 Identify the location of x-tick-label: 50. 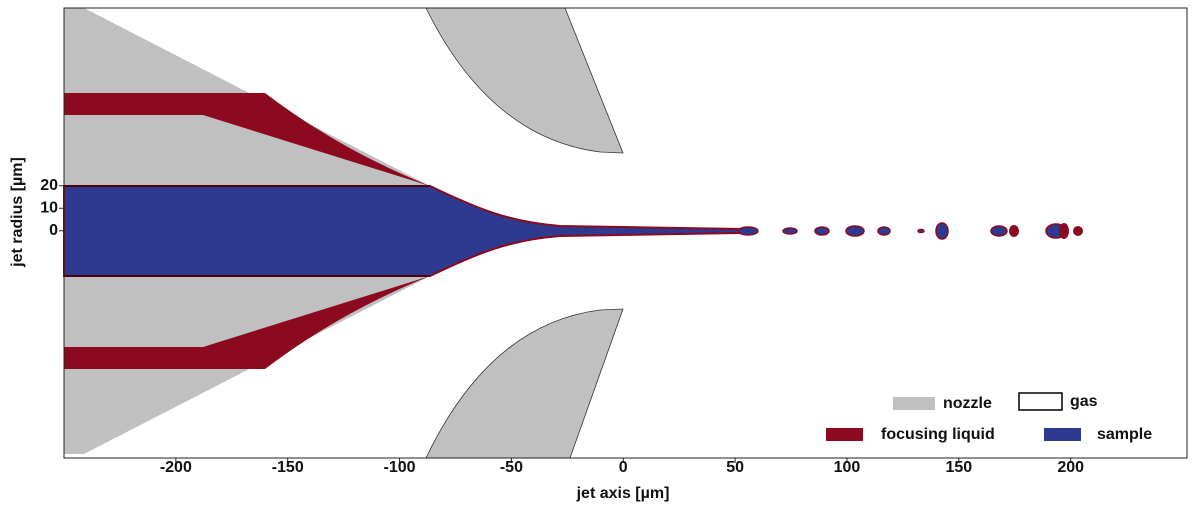
(735, 467).